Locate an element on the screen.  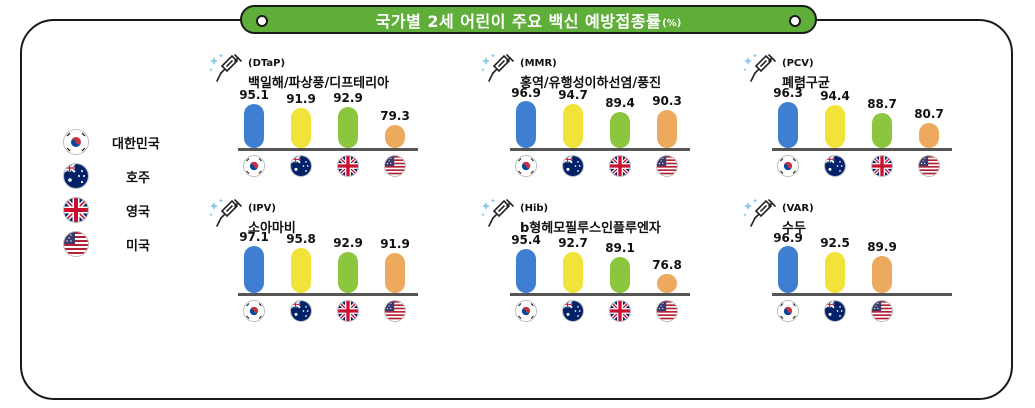
bar-plot: 95.4 92.7 89.1 76.8 is located at coordinates (605, 280).